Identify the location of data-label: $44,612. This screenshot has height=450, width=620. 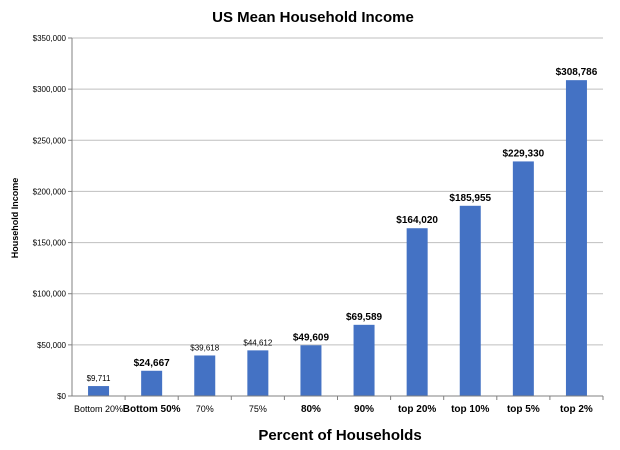
(257, 342).